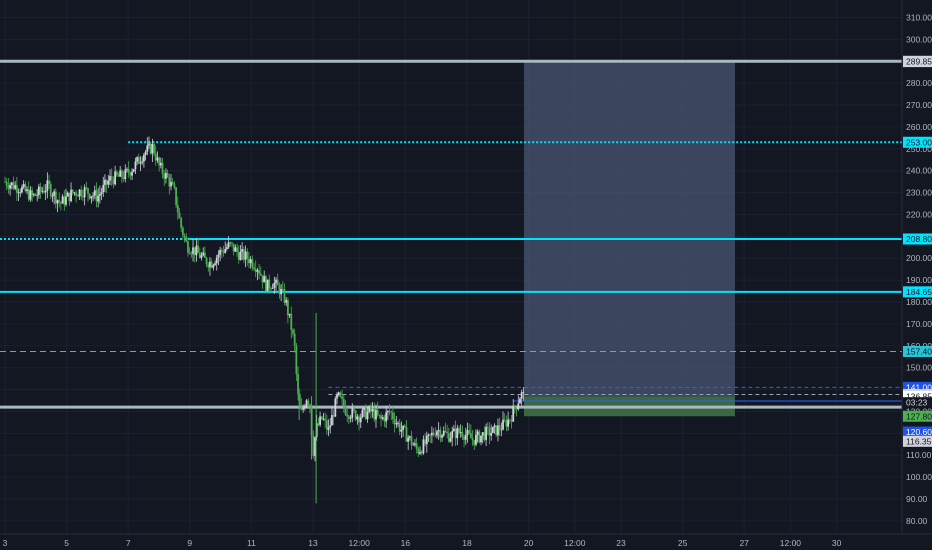  Describe the element at coordinates (917, 403) in the screenshot. I see `price-tag-text: 03:23` at that location.